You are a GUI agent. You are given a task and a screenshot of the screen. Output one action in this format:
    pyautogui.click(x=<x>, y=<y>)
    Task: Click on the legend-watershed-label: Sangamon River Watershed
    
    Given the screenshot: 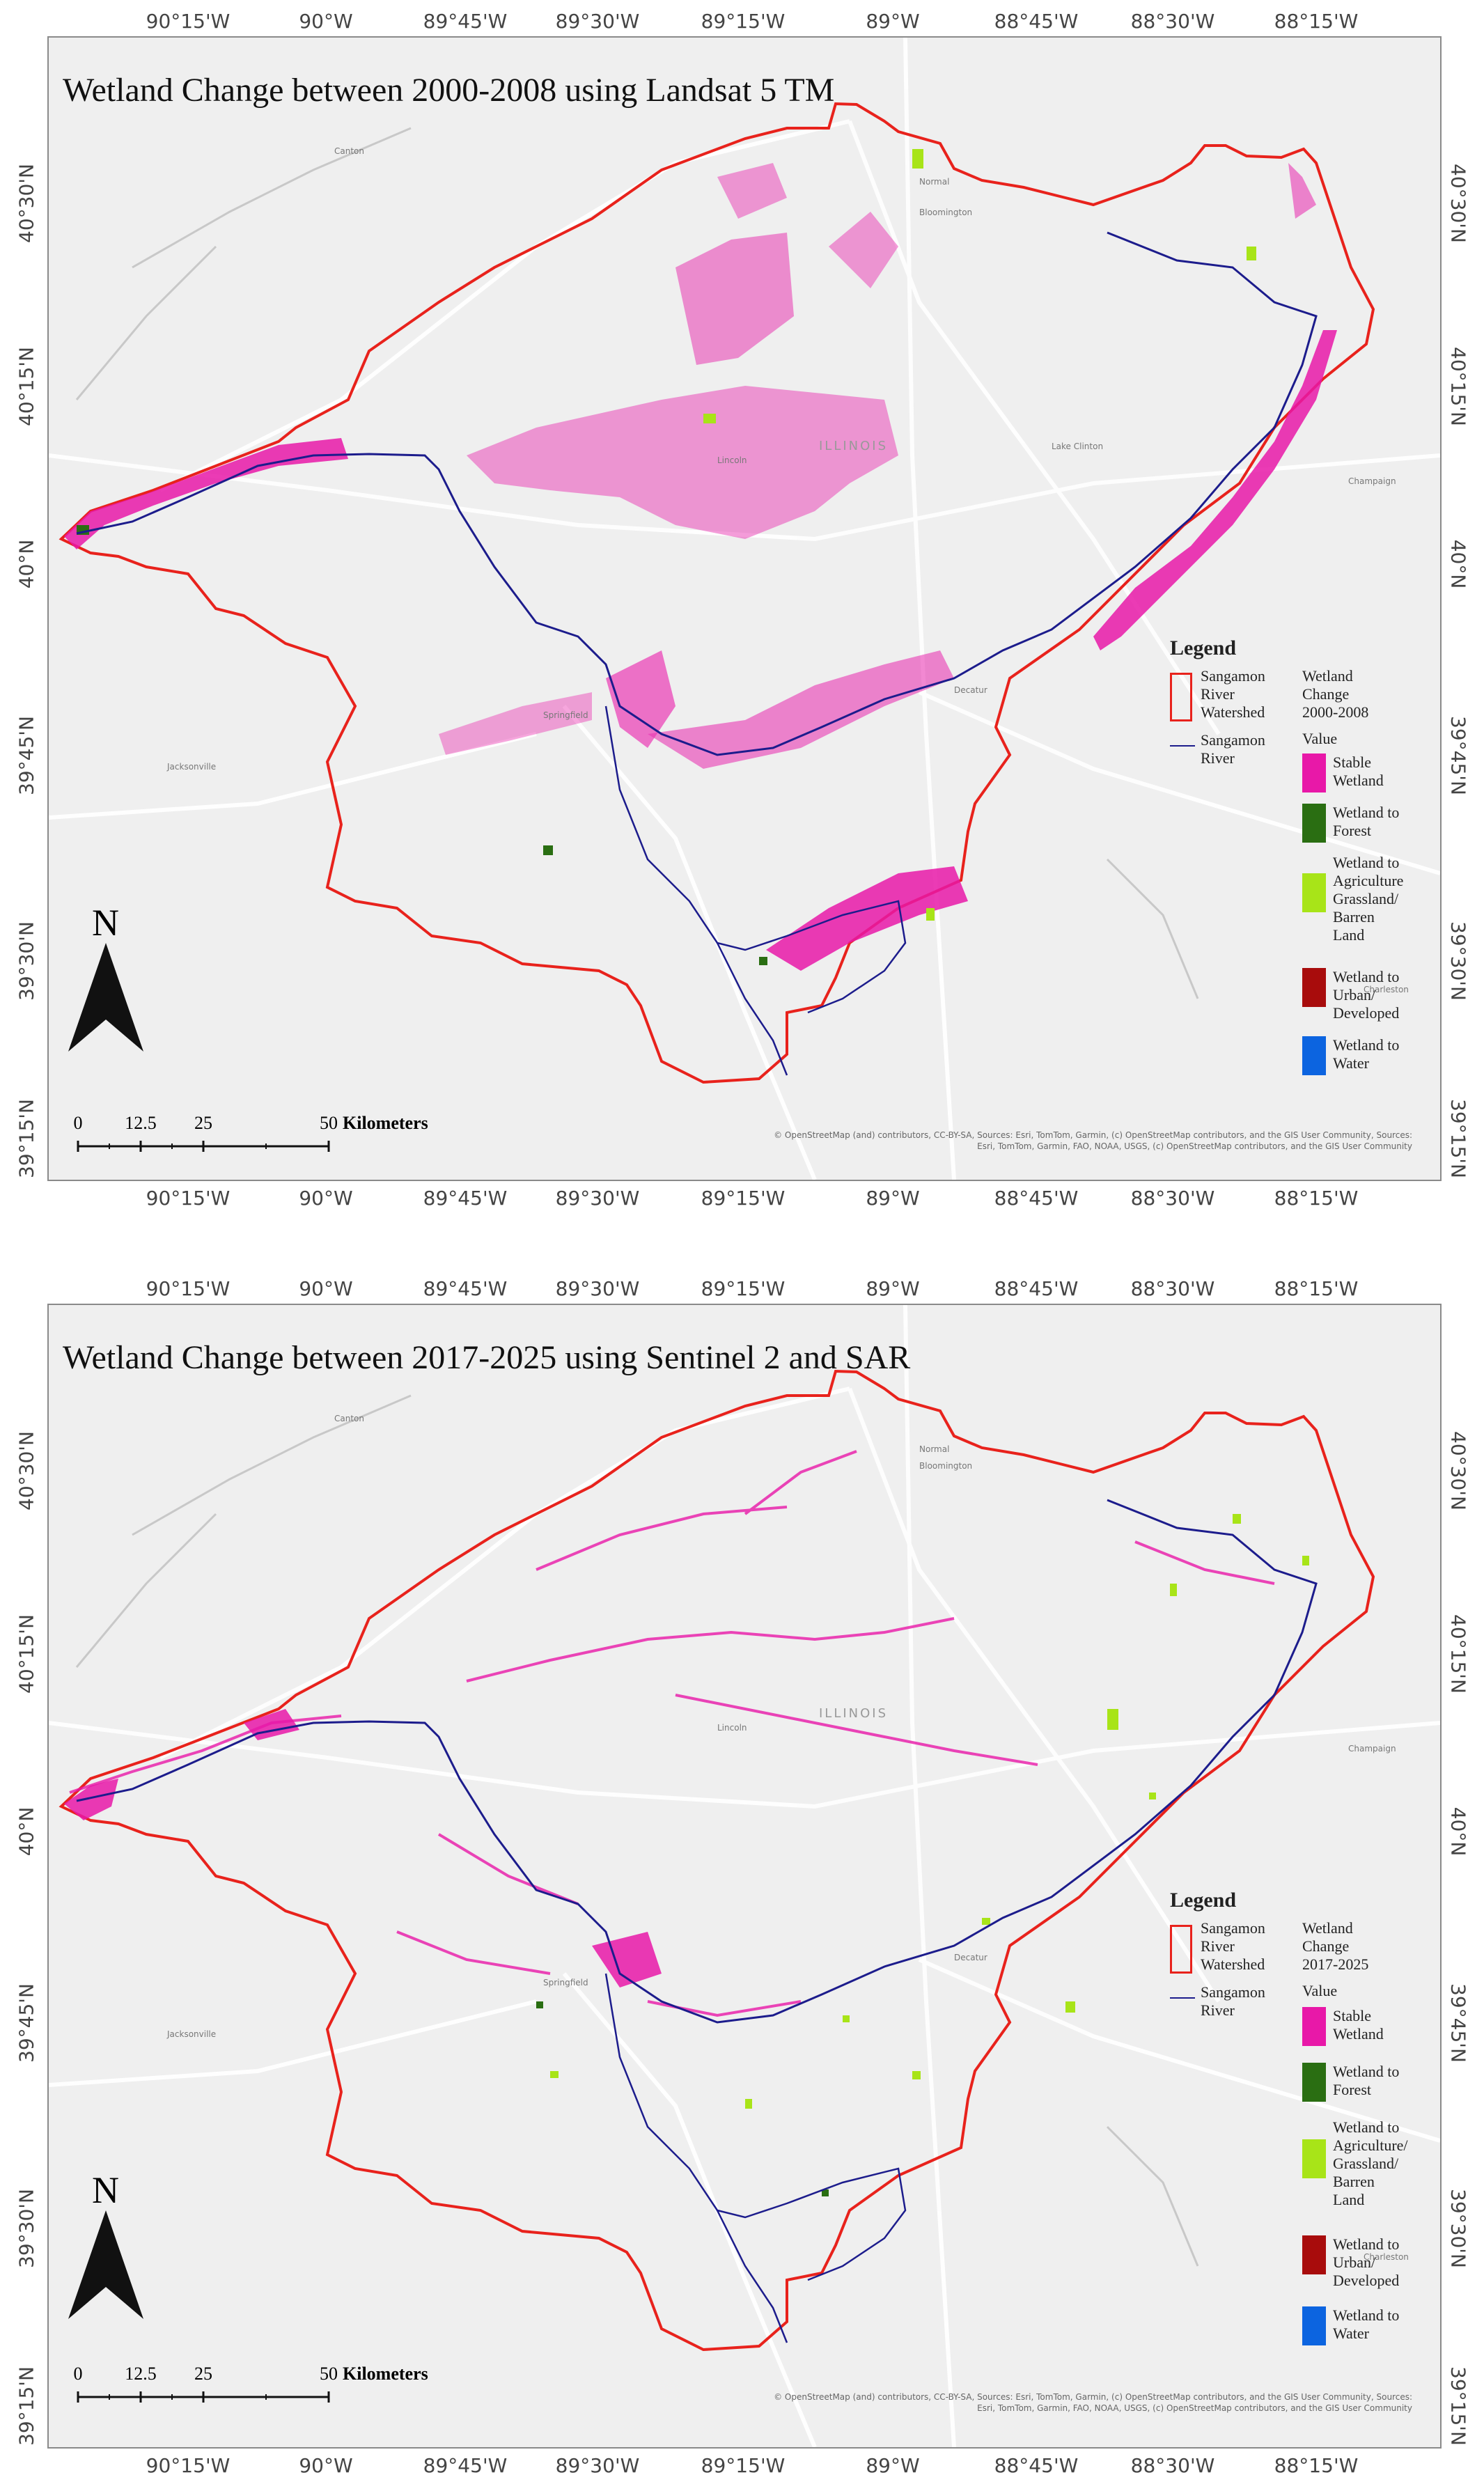 What is the action you would take?
    pyautogui.click(x=1233, y=694)
    